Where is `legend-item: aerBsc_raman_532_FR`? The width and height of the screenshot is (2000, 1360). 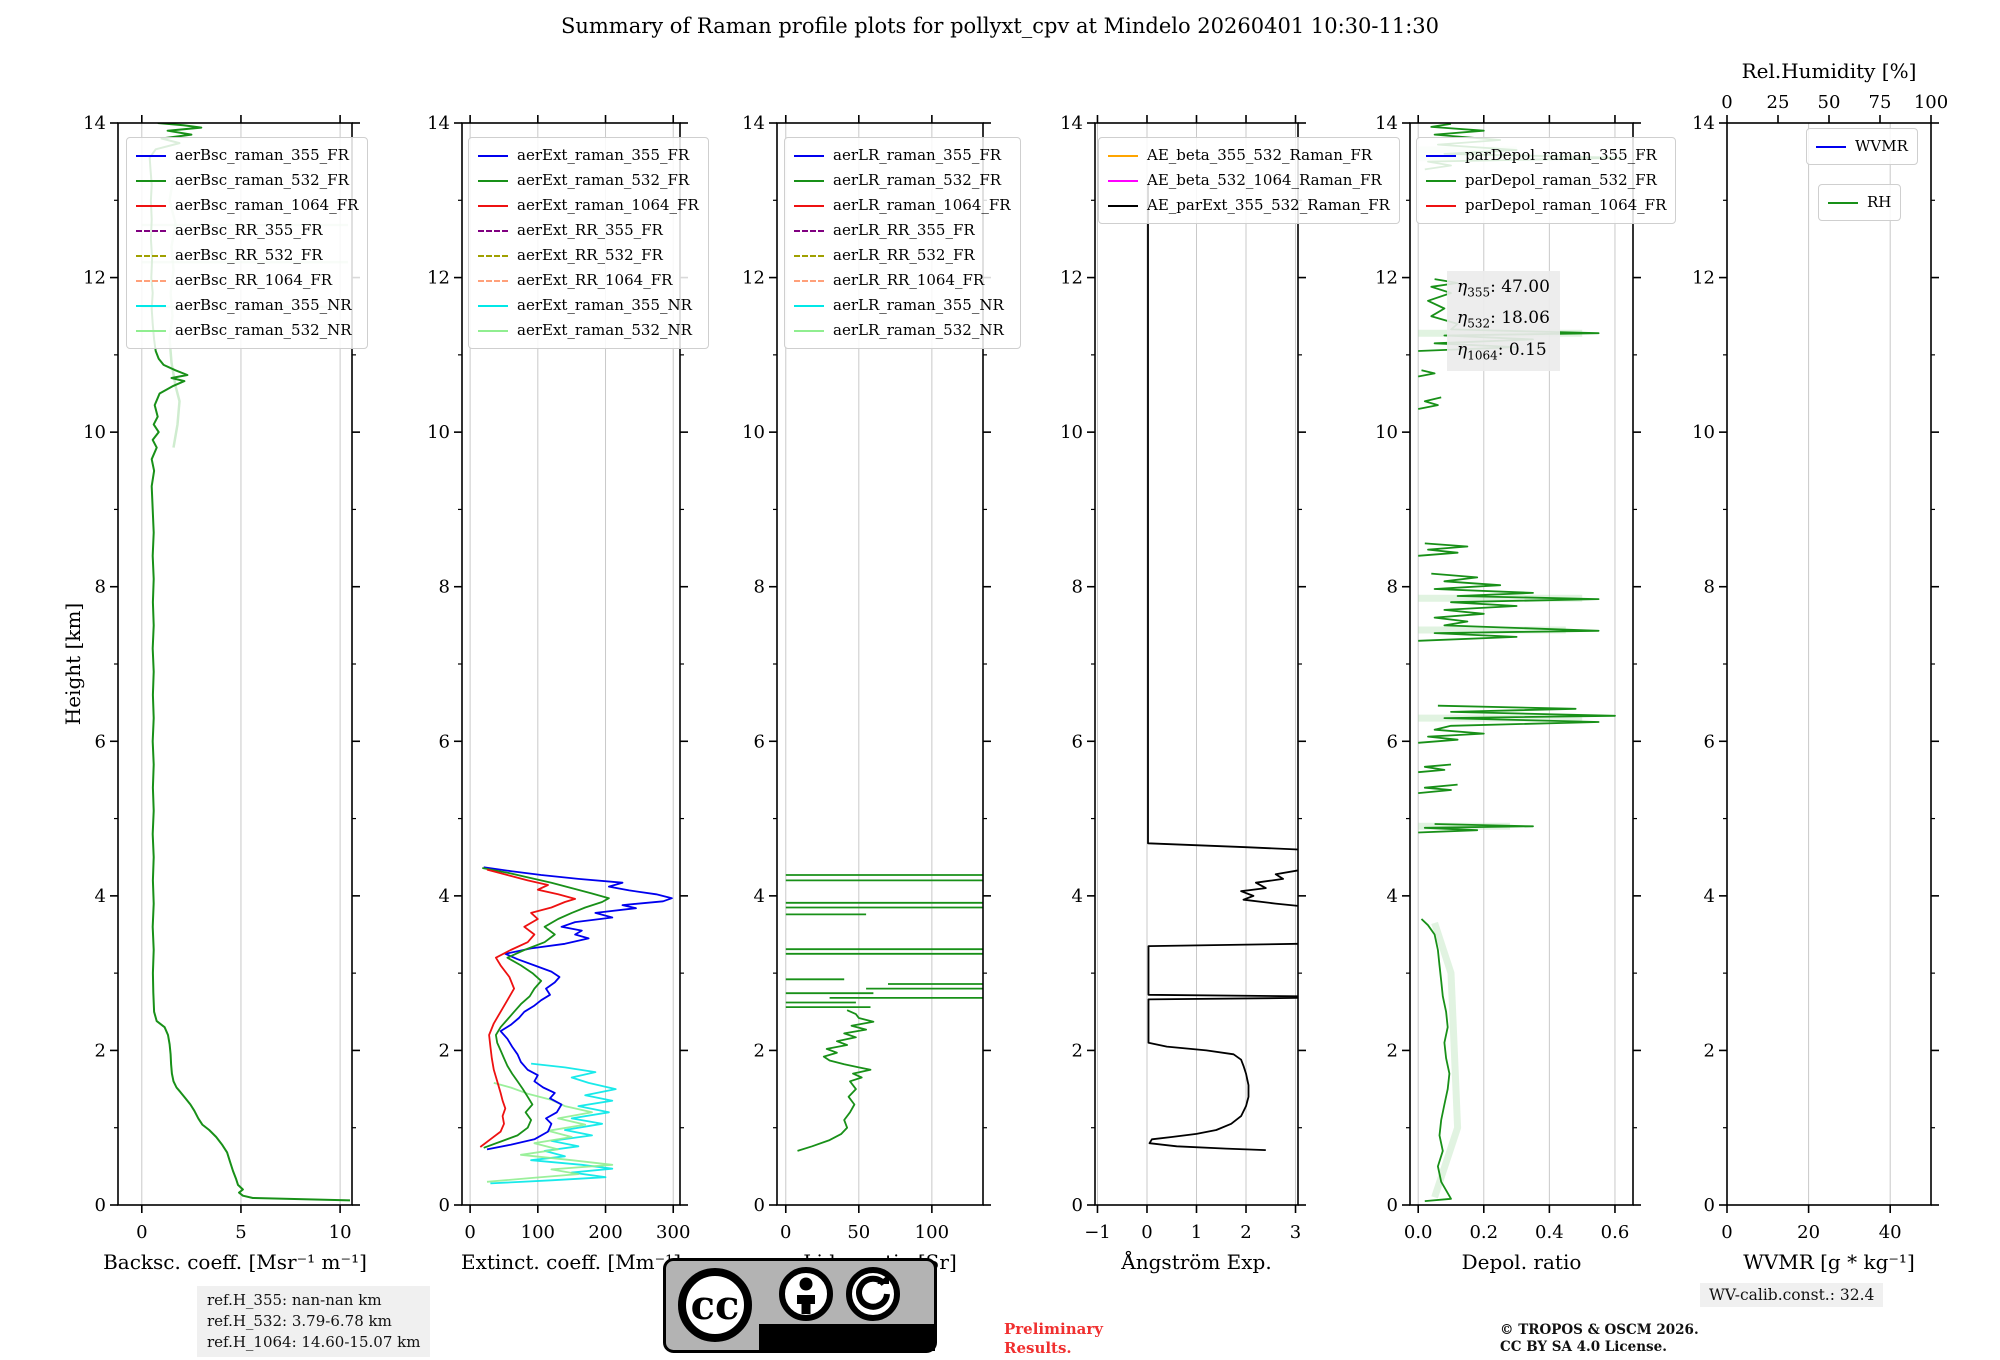 legend-item: aerBsc_raman_532_FR is located at coordinates (247, 180).